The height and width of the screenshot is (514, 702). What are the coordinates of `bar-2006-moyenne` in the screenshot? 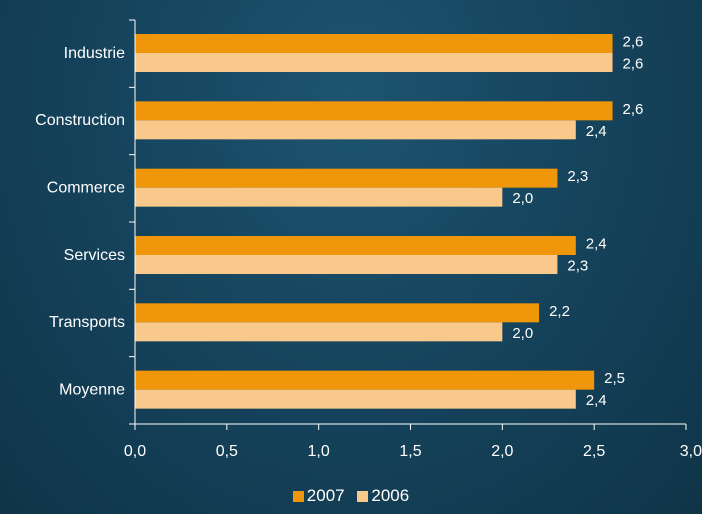 It's located at (355, 399).